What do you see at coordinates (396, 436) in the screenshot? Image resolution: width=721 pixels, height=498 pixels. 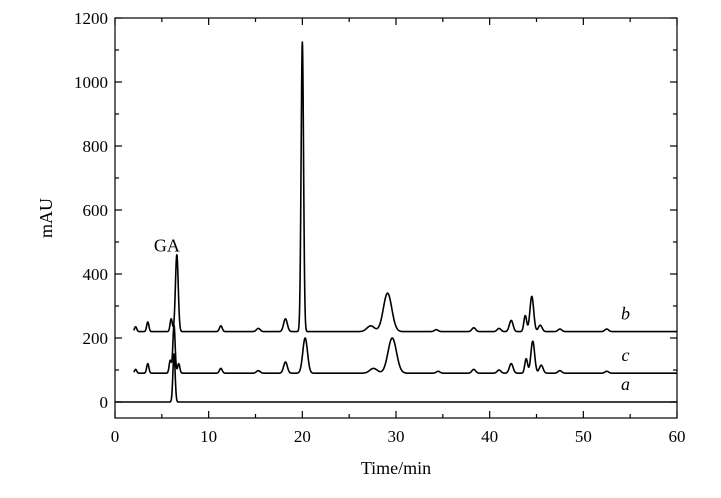 I see `x-tick-label: 30` at bounding box center [396, 436].